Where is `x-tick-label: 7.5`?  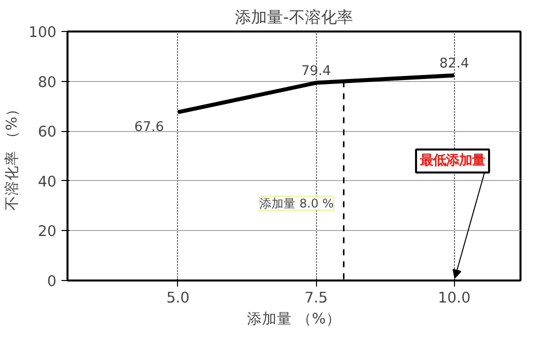
x-tick-label: 7.5 is located at coordinates (316, 298).